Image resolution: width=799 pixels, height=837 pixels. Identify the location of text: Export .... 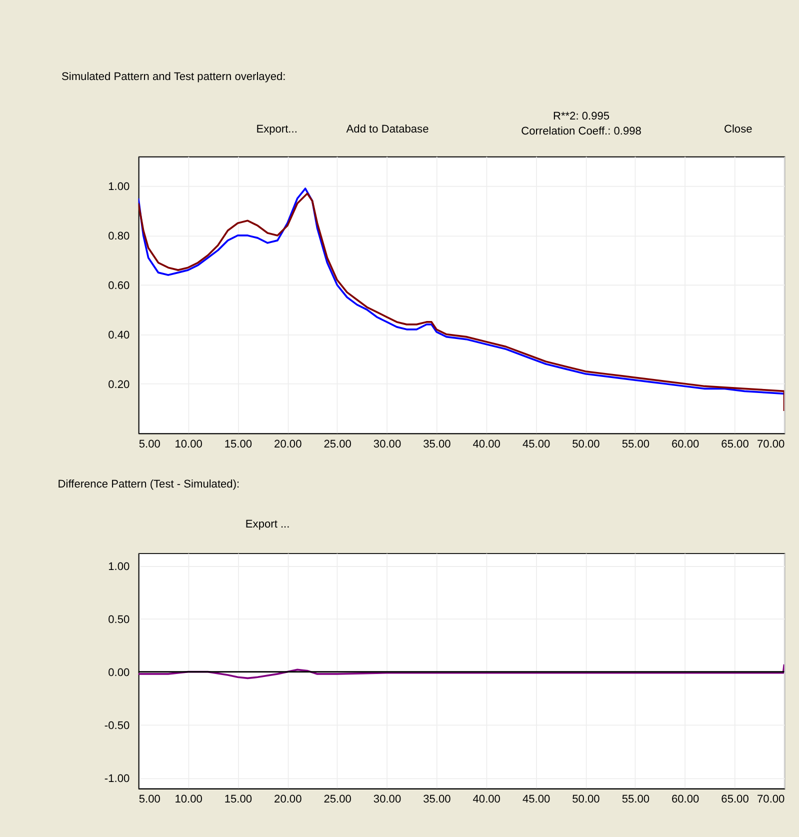
(267, 524).